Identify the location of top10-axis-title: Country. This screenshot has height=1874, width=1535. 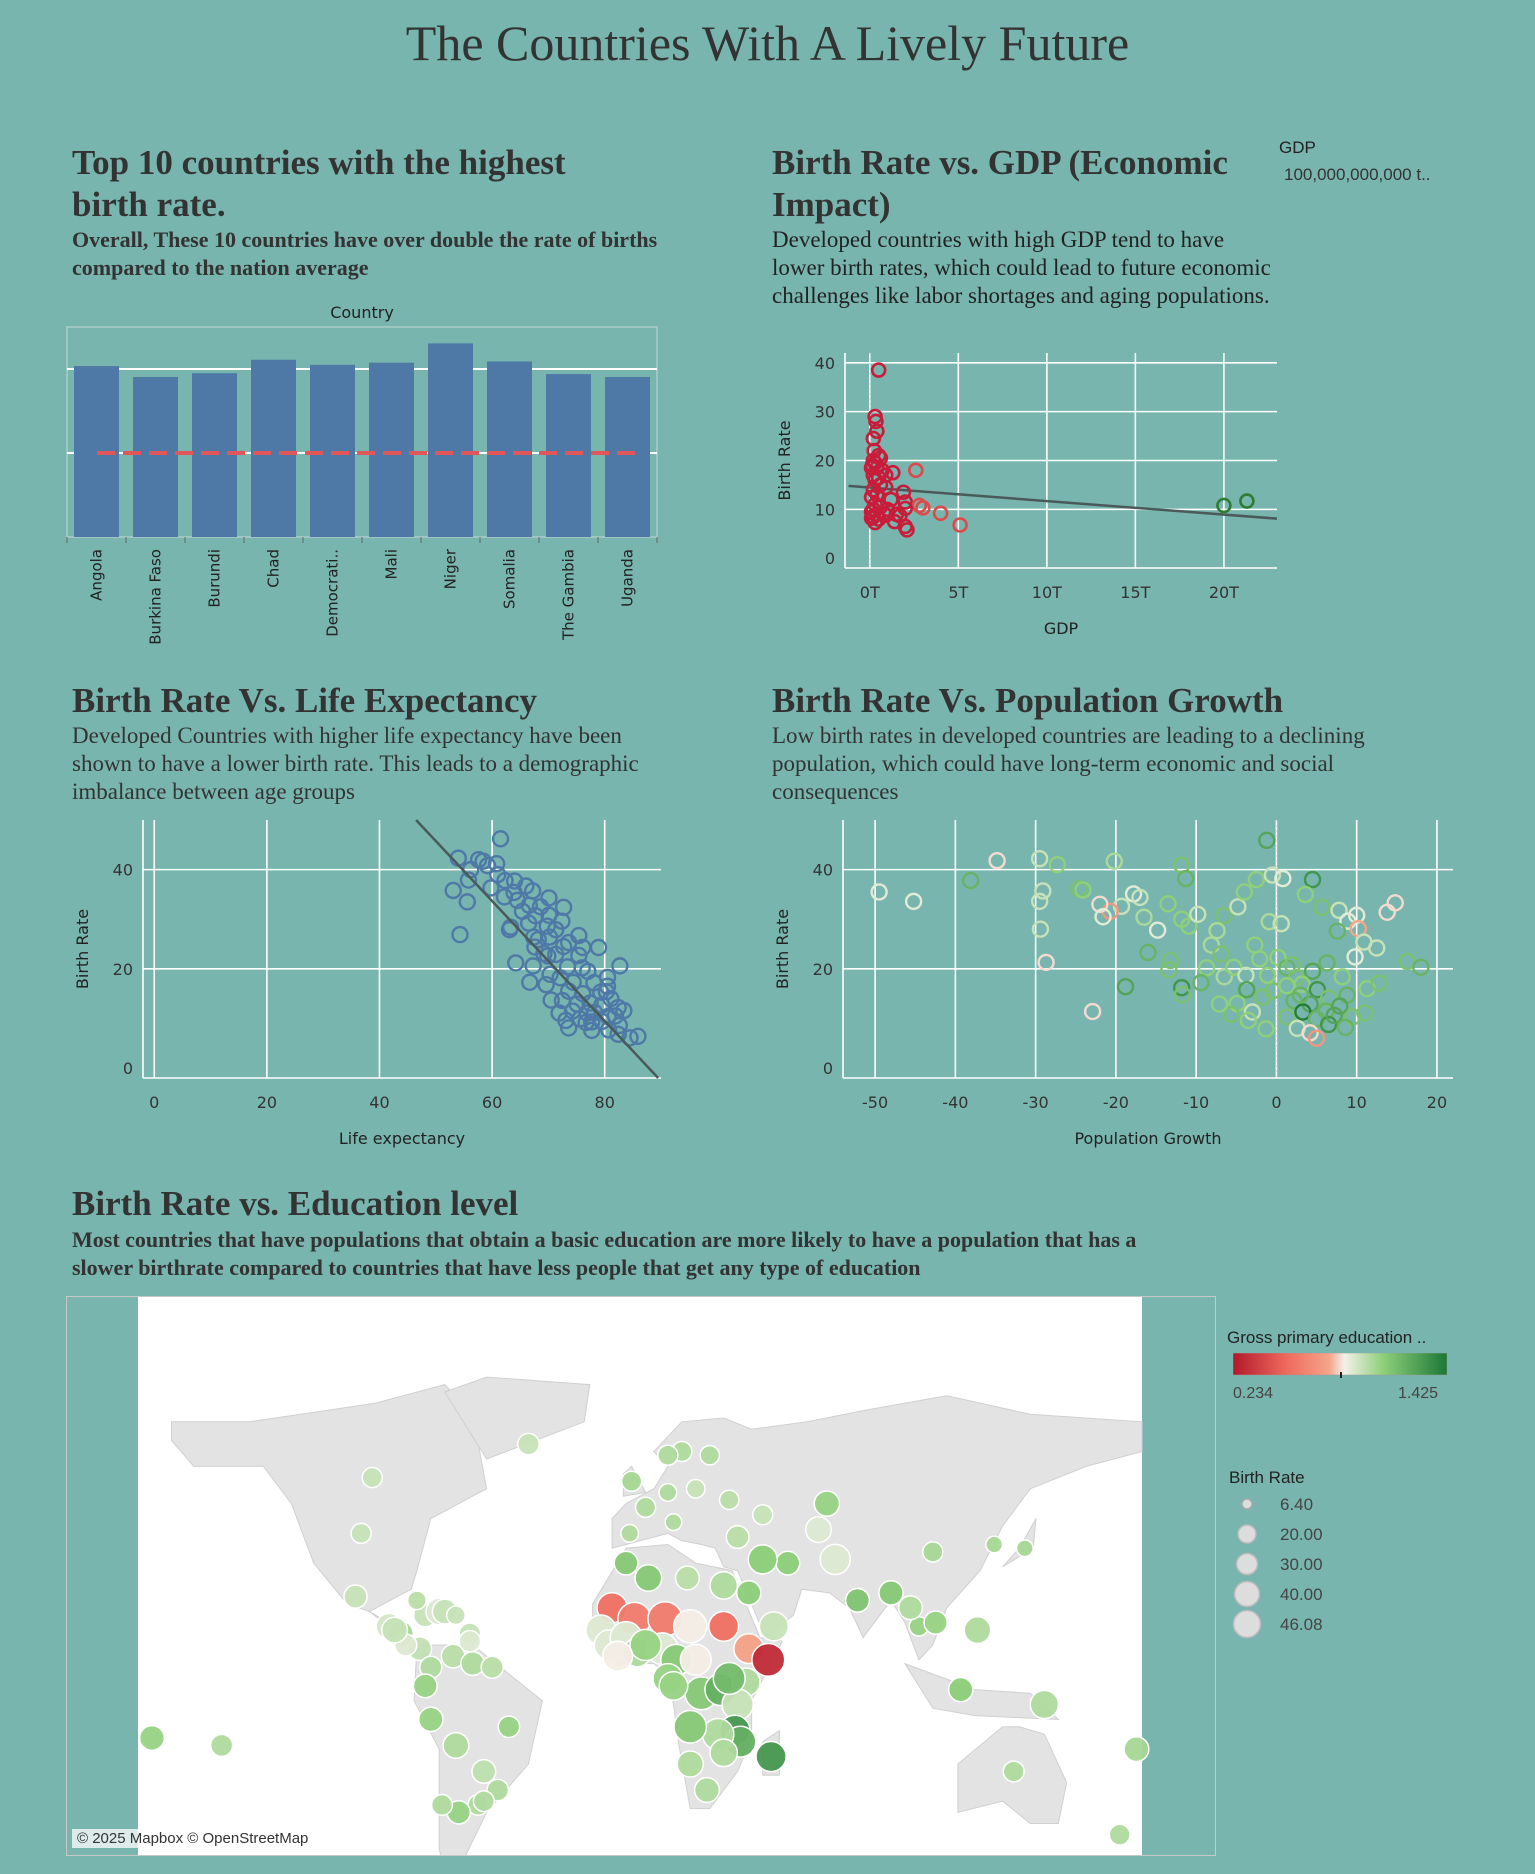
(362, 312).